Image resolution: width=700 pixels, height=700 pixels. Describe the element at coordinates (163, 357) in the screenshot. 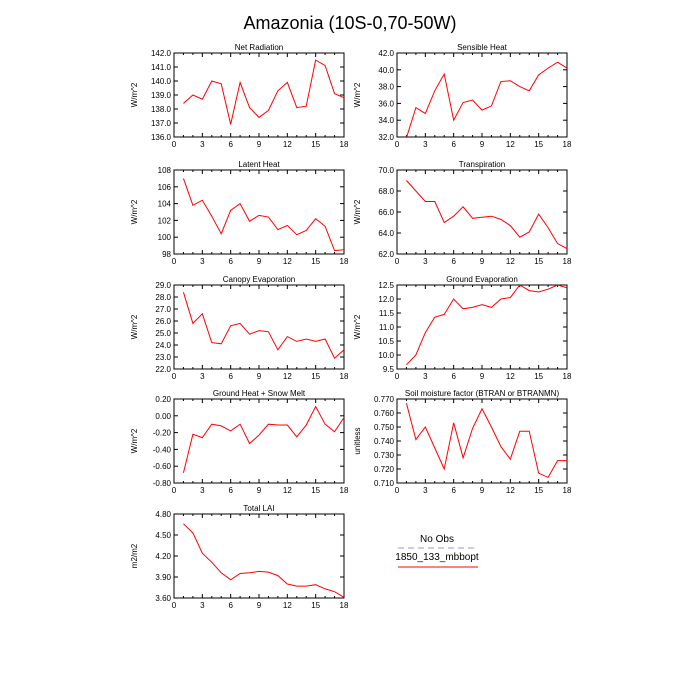

I see `y-tick-label: 23.0` at that location.